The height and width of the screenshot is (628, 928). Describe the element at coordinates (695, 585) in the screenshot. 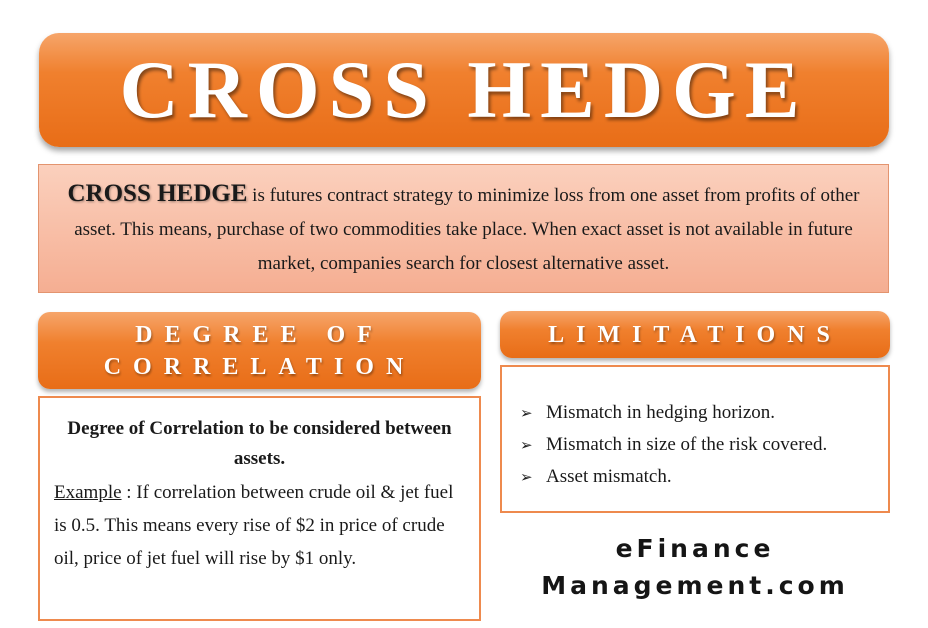

I see `brand-line-2: Management.com` at that location.